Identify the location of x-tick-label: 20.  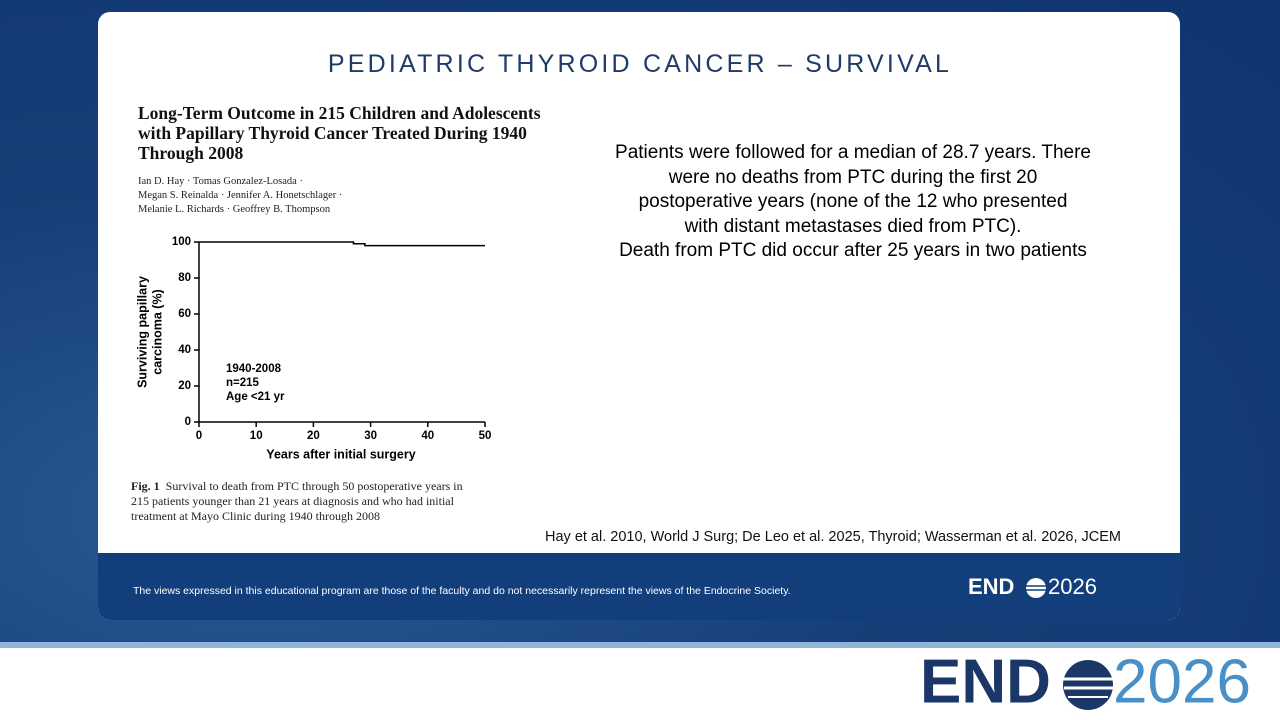
(313, 436).